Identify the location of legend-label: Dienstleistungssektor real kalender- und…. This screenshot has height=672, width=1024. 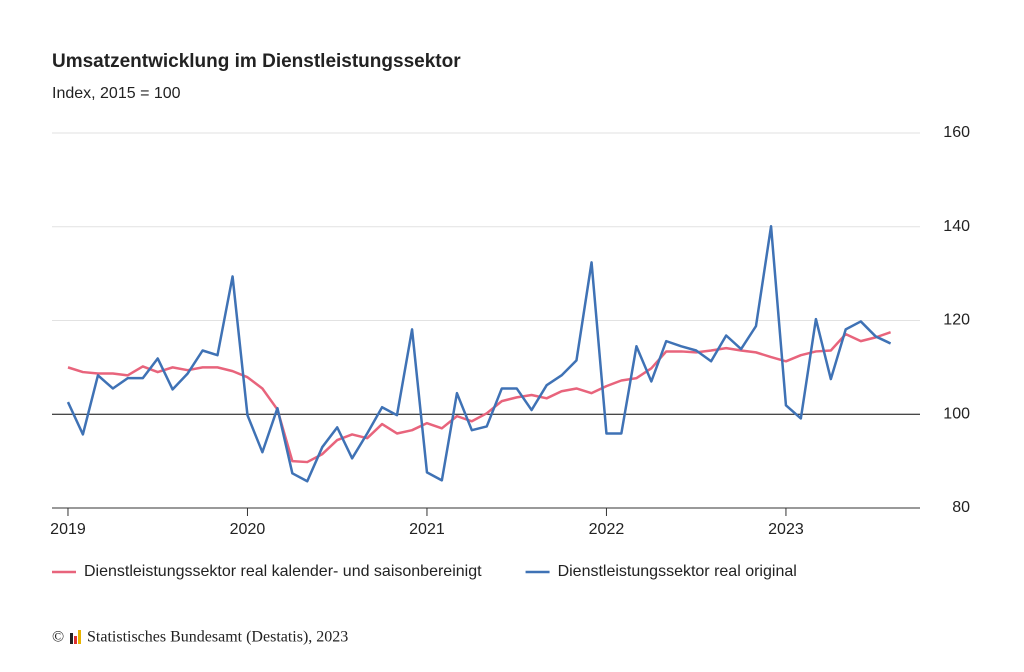
(283, 571).